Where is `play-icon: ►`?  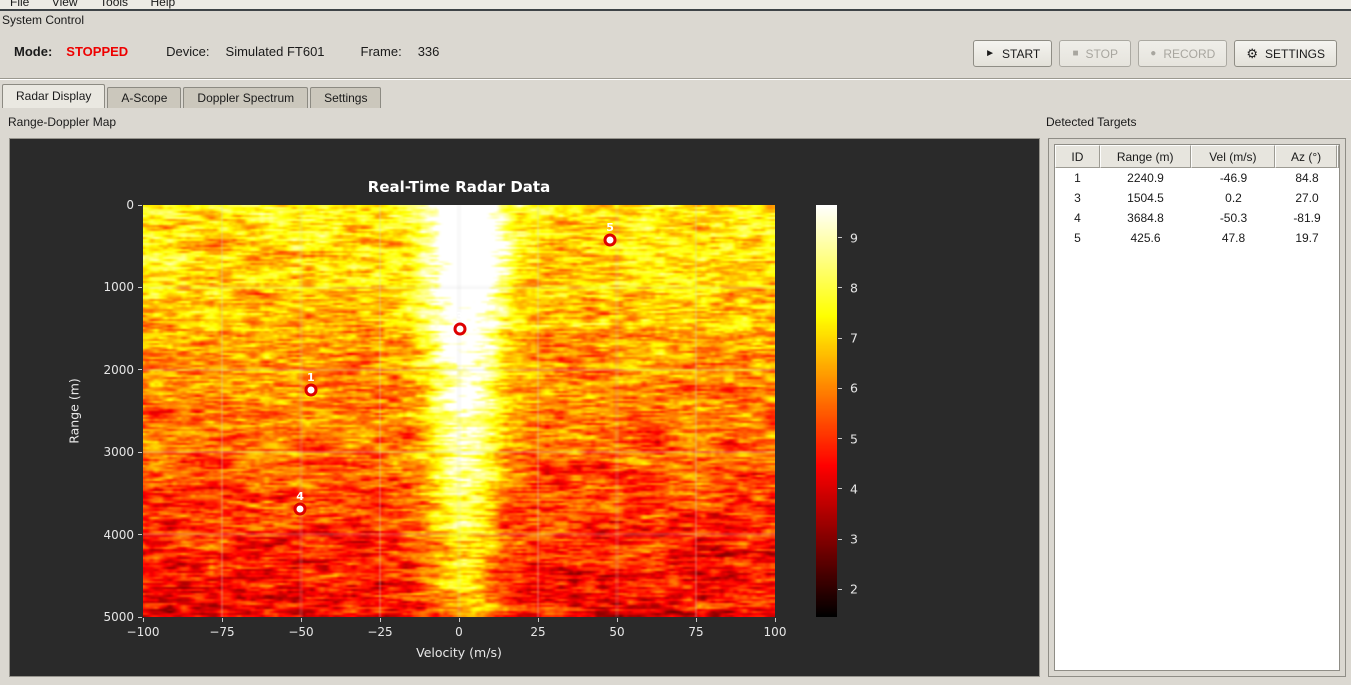 play-icon: ► is located at coordinates (990, 53).